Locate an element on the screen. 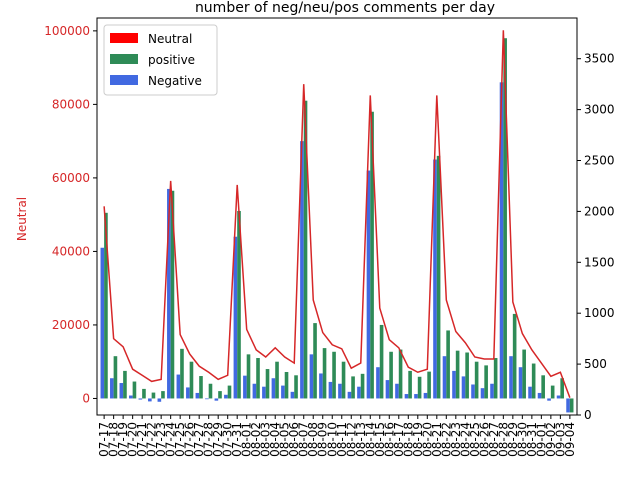  x-tick-label: 07-28 is located at coordinates (209, 439).